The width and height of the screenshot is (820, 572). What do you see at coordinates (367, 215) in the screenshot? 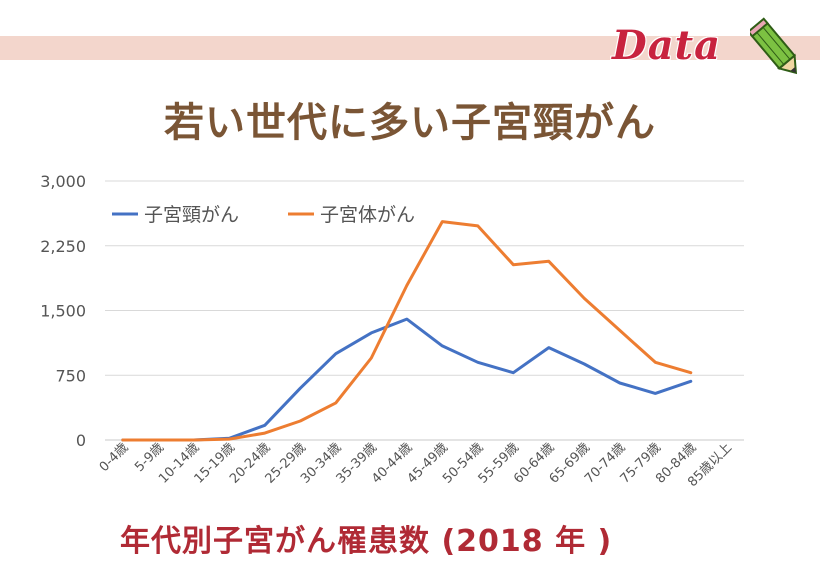
I see `legend-label: 子宮体がん` at bounding box center [367, 215].